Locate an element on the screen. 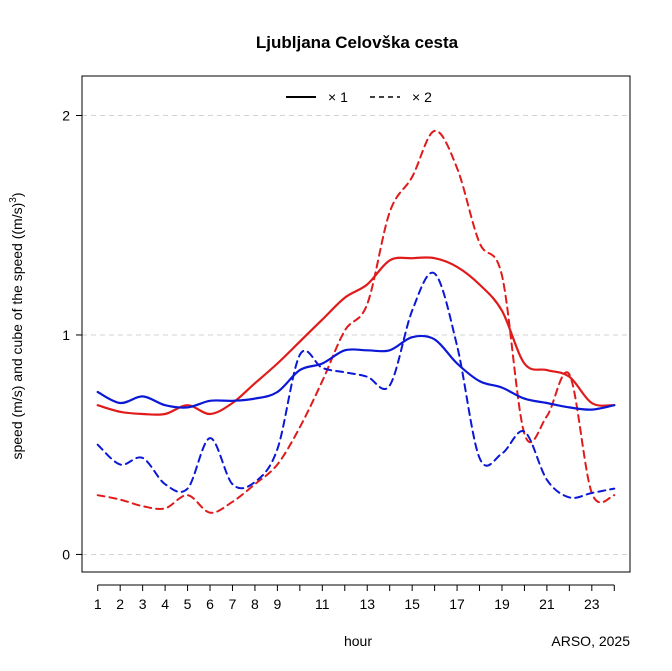 The height and width of the screenshot is (671, 672). x-tick-label: 1 is located at coordinates (98, 604).